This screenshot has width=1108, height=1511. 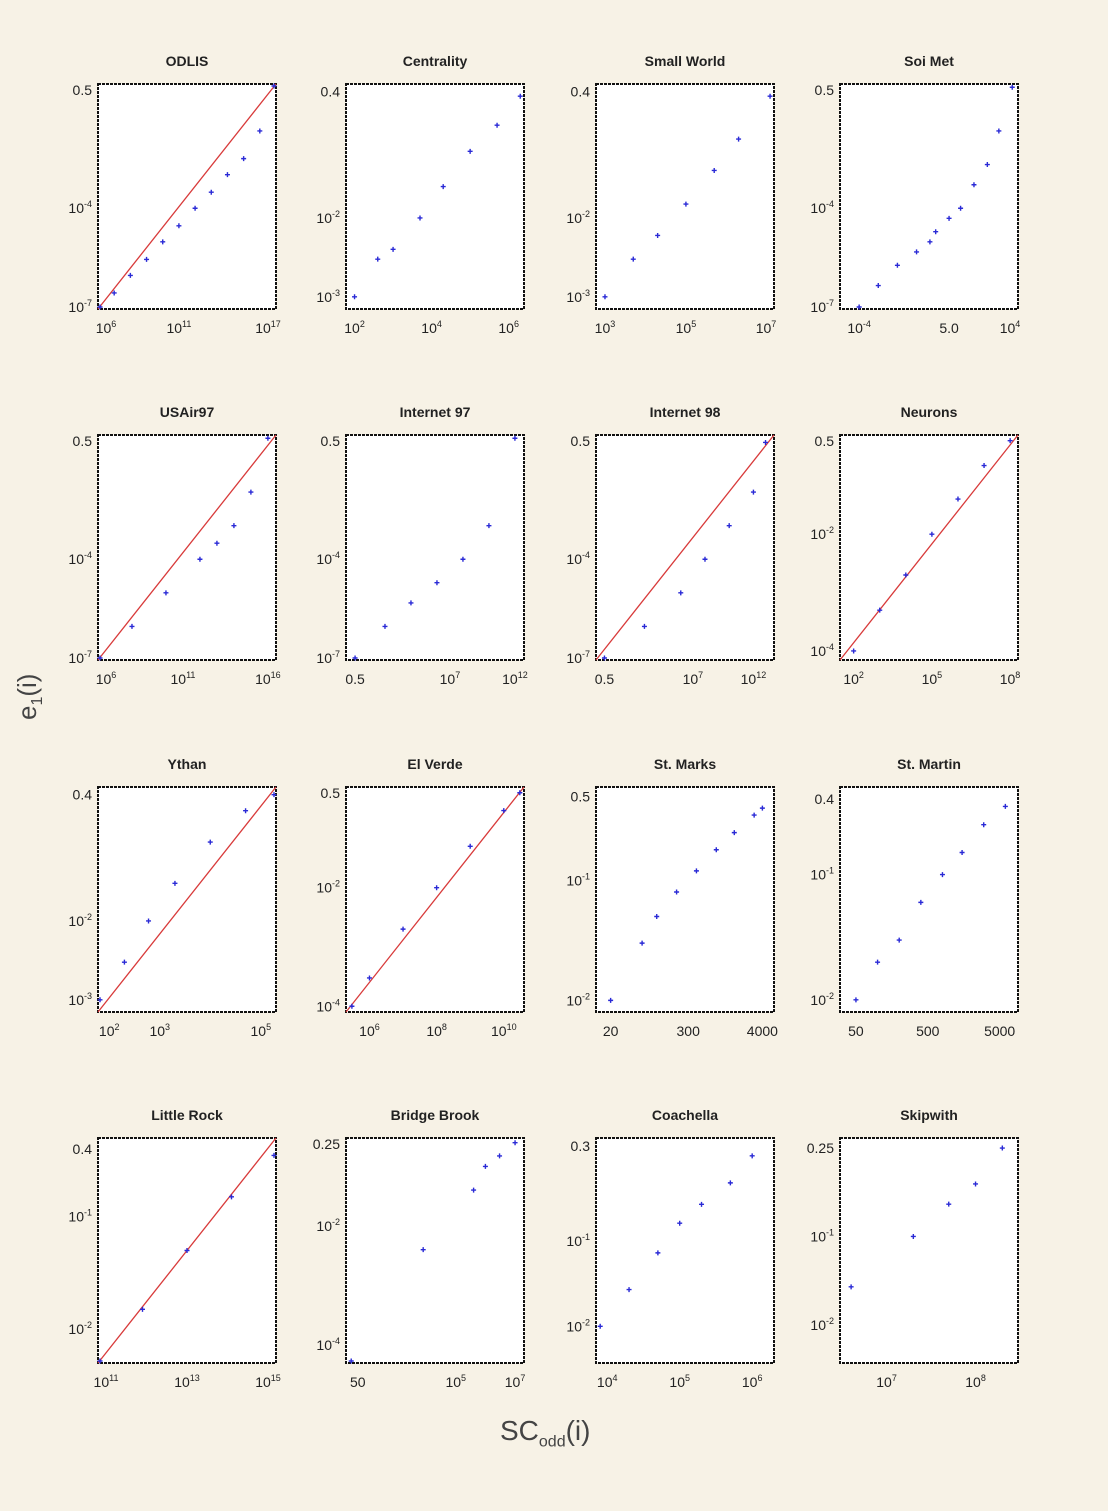 I want to click on chart-title: Little Rock, so click(x=187, y=1115).